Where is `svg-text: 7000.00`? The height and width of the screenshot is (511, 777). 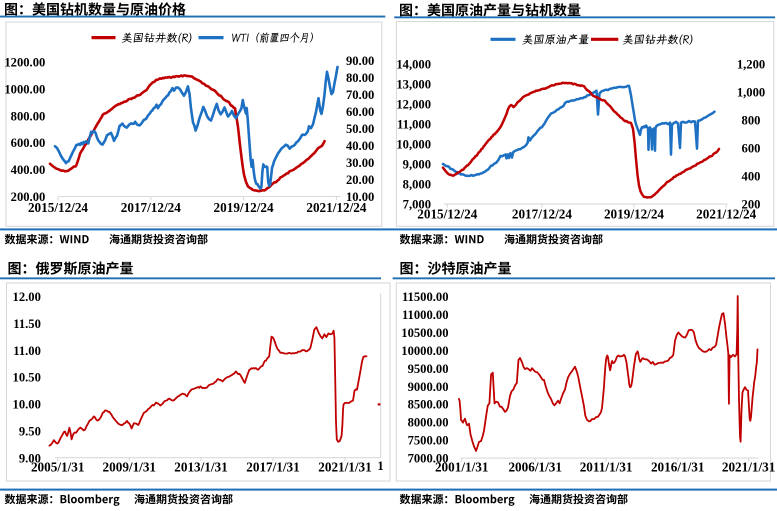 svg-text: 7000.00 is located at coordinates (428, 459).